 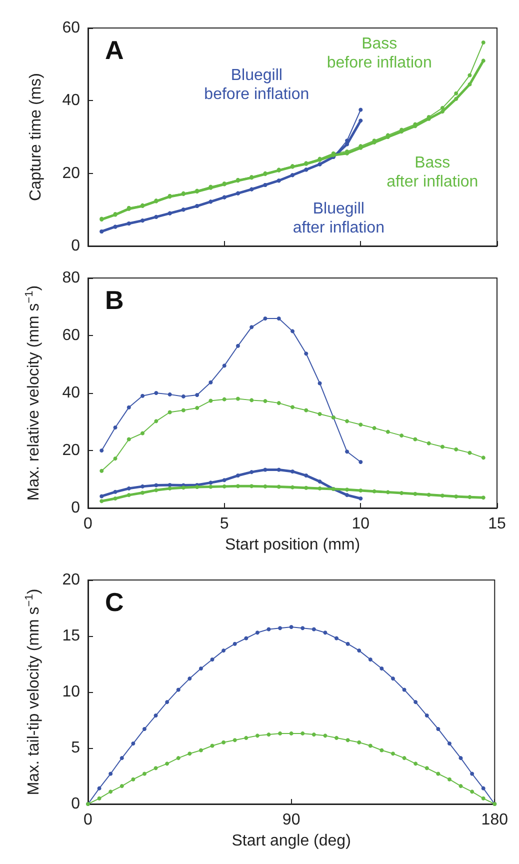 What do you see at coordinates (338, 218) in the screenshot?
I see `series-label: Bluegill after inflation` at bounding box center [338, 218].